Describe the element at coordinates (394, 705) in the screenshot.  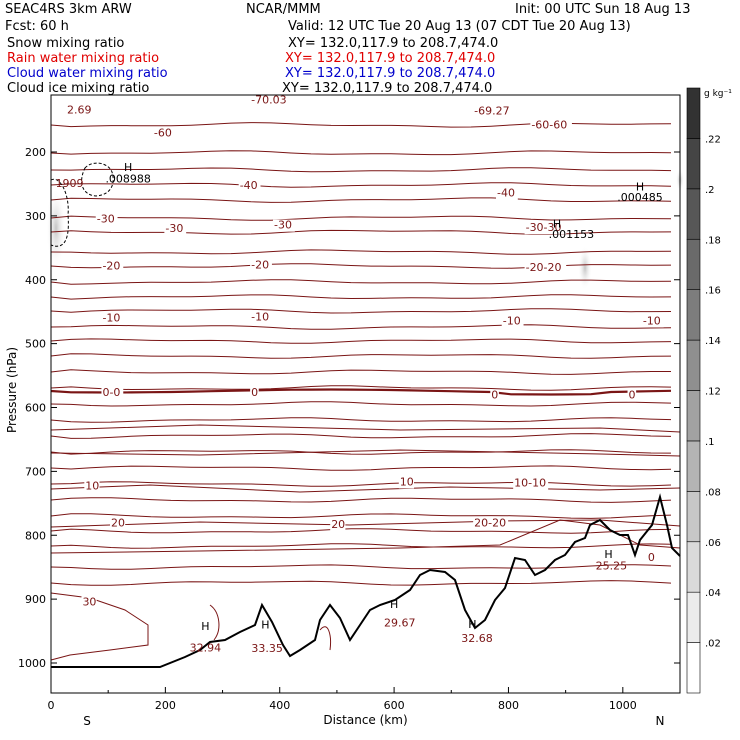
I see `x-tick-label: 600` at that location.